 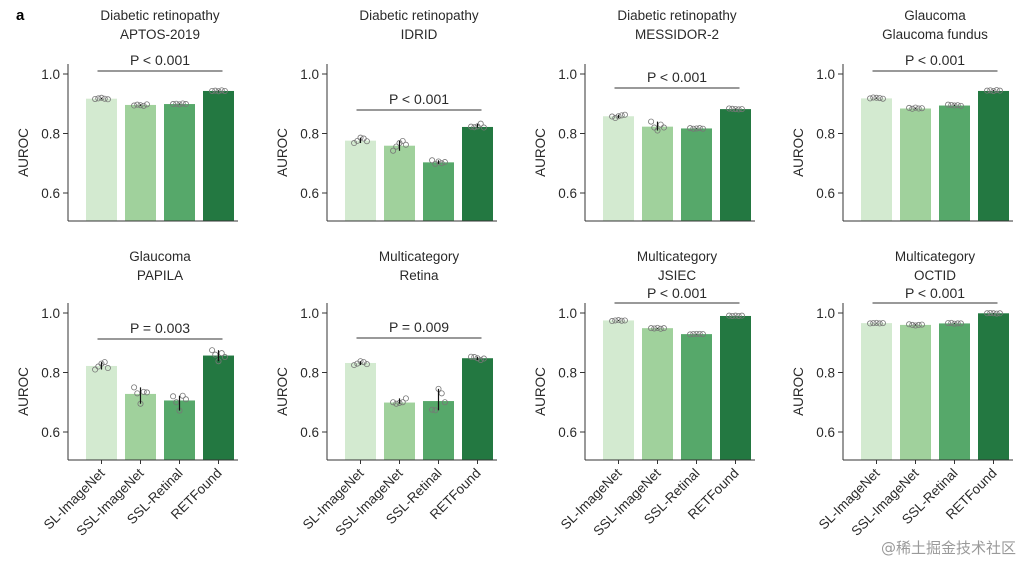 What do you see at coordinates (160, 328) in the screenshot?
I see `p-value-label: P = 0.003` at bounding box center [160, 328].